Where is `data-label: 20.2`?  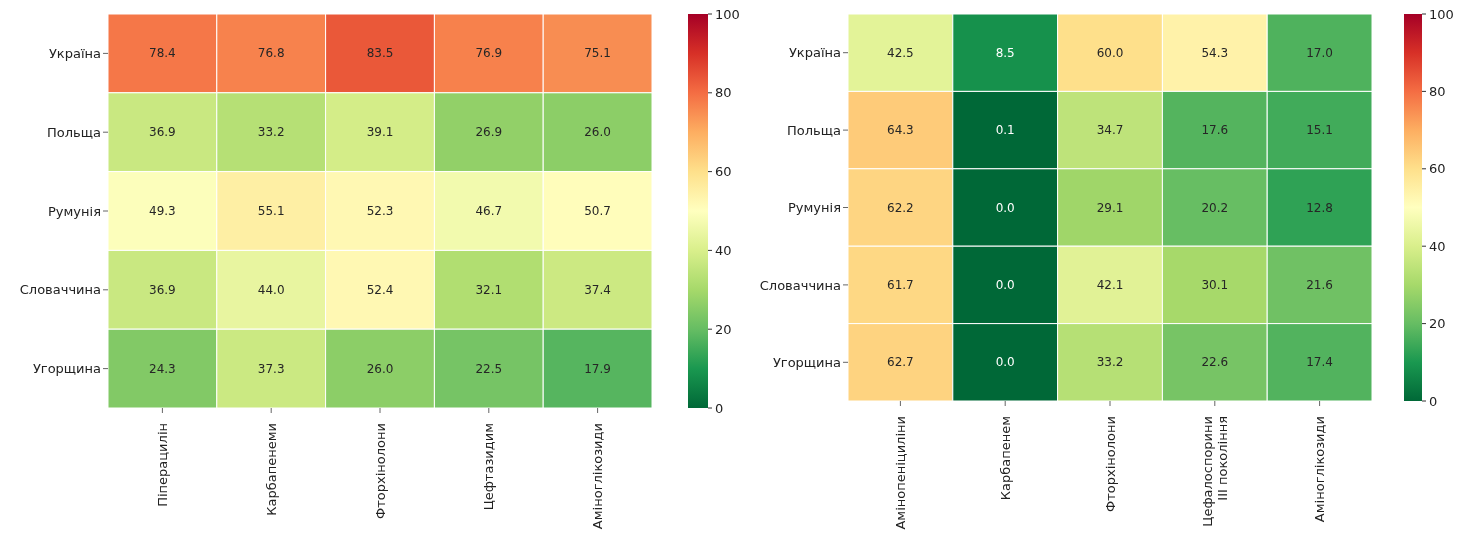
data-label: 20.2 is located at coordinates (1215, 207).